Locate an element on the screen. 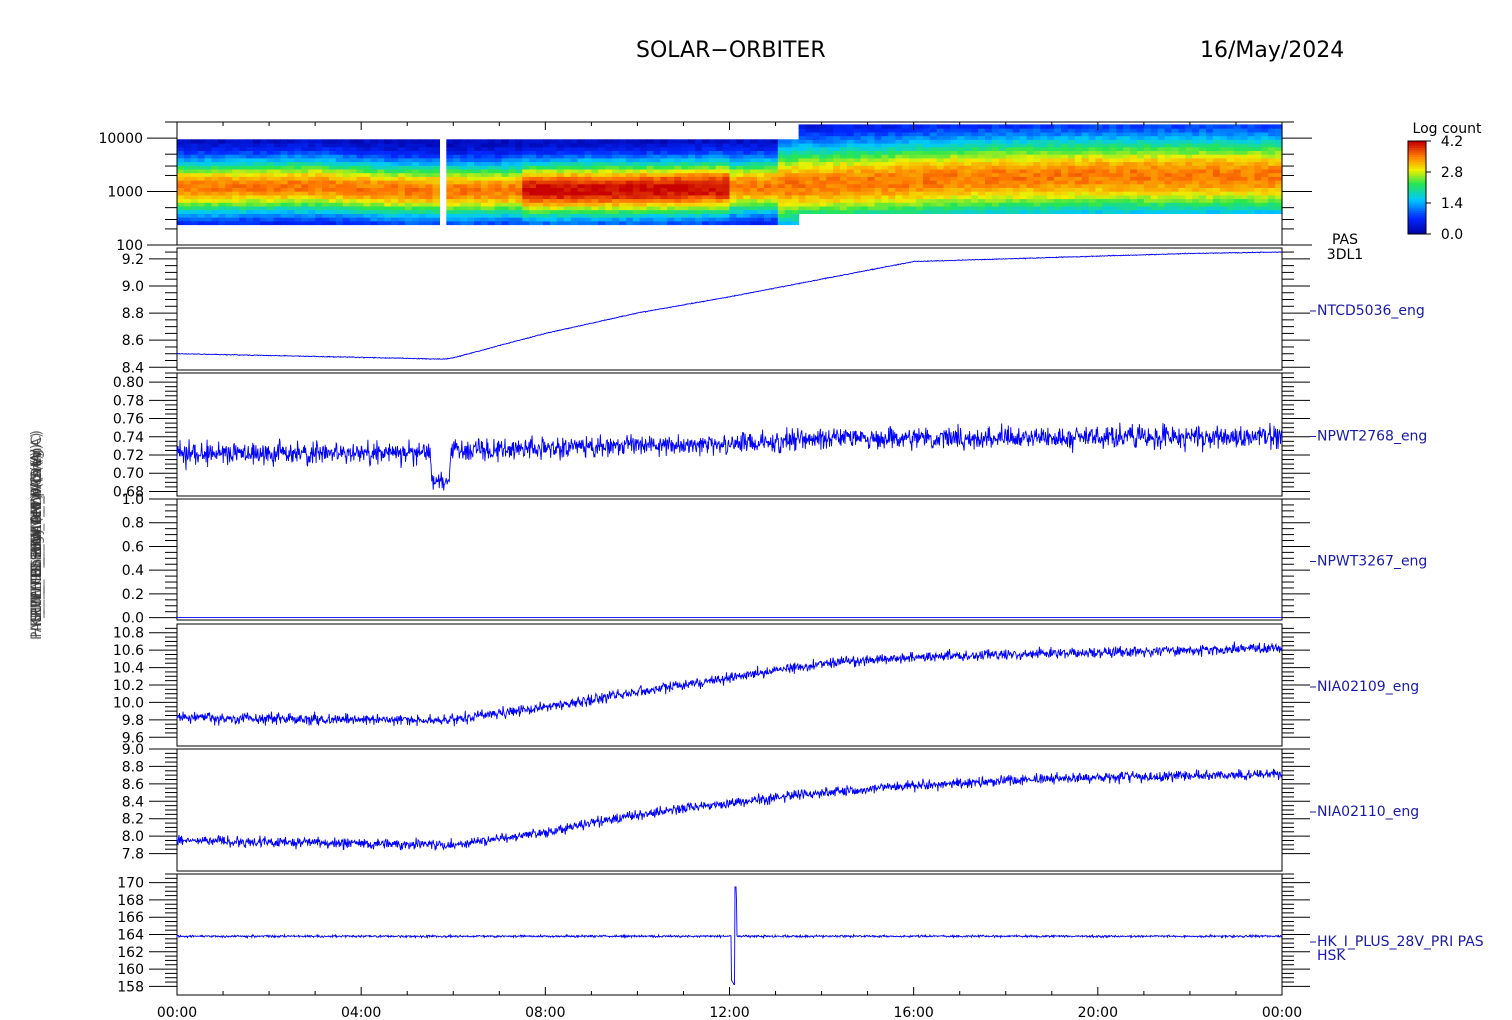  y-tick-label: 0.78 is located at coordinates (128, 401).